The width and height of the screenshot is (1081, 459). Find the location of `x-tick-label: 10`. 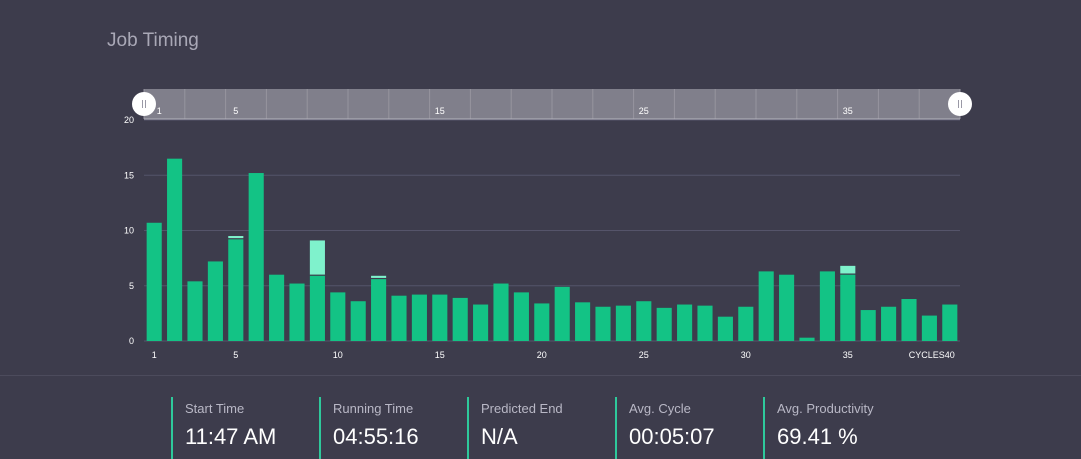

x-tick-label: 10 is located at coordinates (338, 355).